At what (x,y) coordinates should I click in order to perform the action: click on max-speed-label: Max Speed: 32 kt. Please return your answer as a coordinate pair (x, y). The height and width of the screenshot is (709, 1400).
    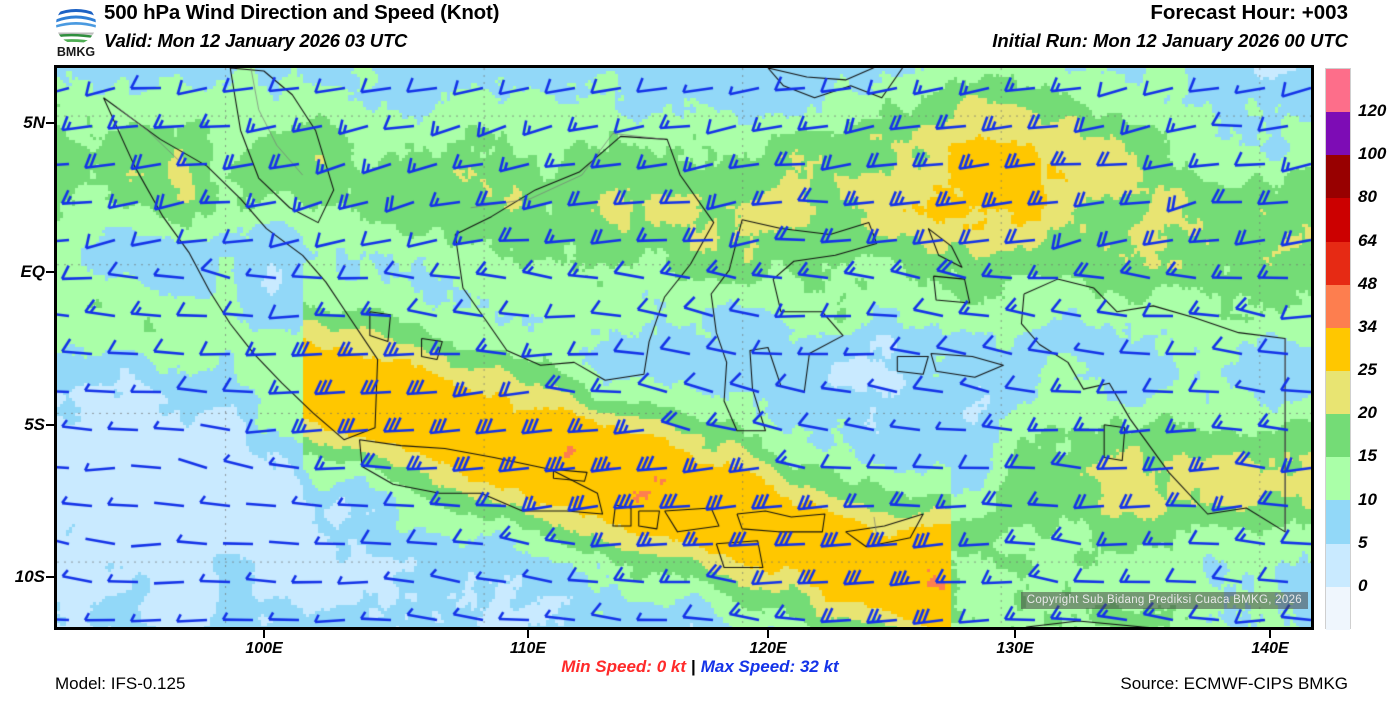
    Looking at the image, I should click on (769, 666).